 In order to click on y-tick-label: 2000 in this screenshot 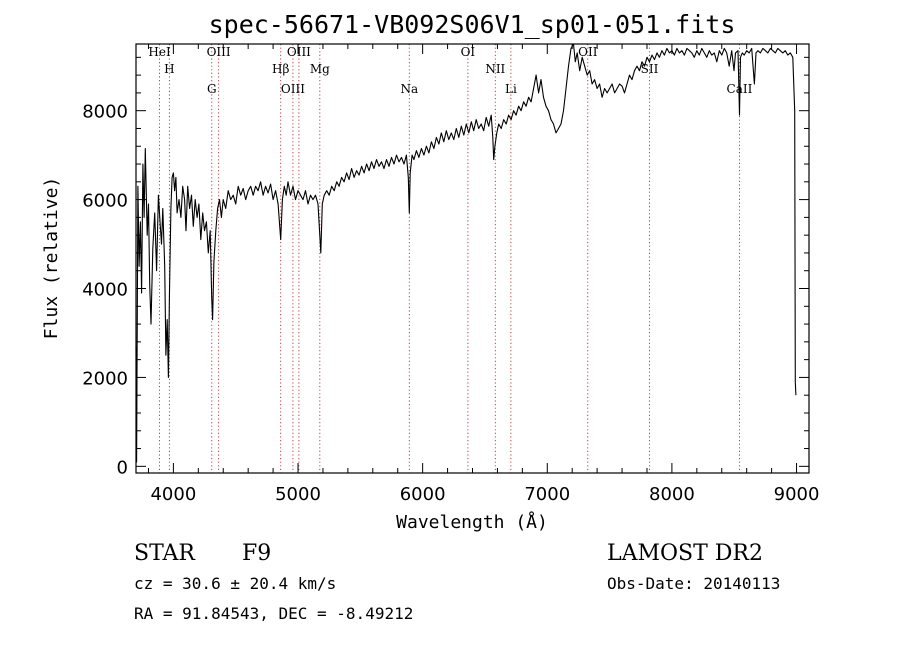, I will do `click(105, 378)`.